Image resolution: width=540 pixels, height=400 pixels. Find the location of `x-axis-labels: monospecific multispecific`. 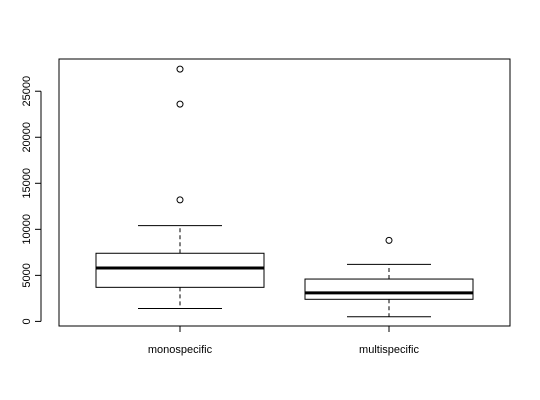

x-axis-labels: monospecific multispecific is located at coordinates (283, 341).